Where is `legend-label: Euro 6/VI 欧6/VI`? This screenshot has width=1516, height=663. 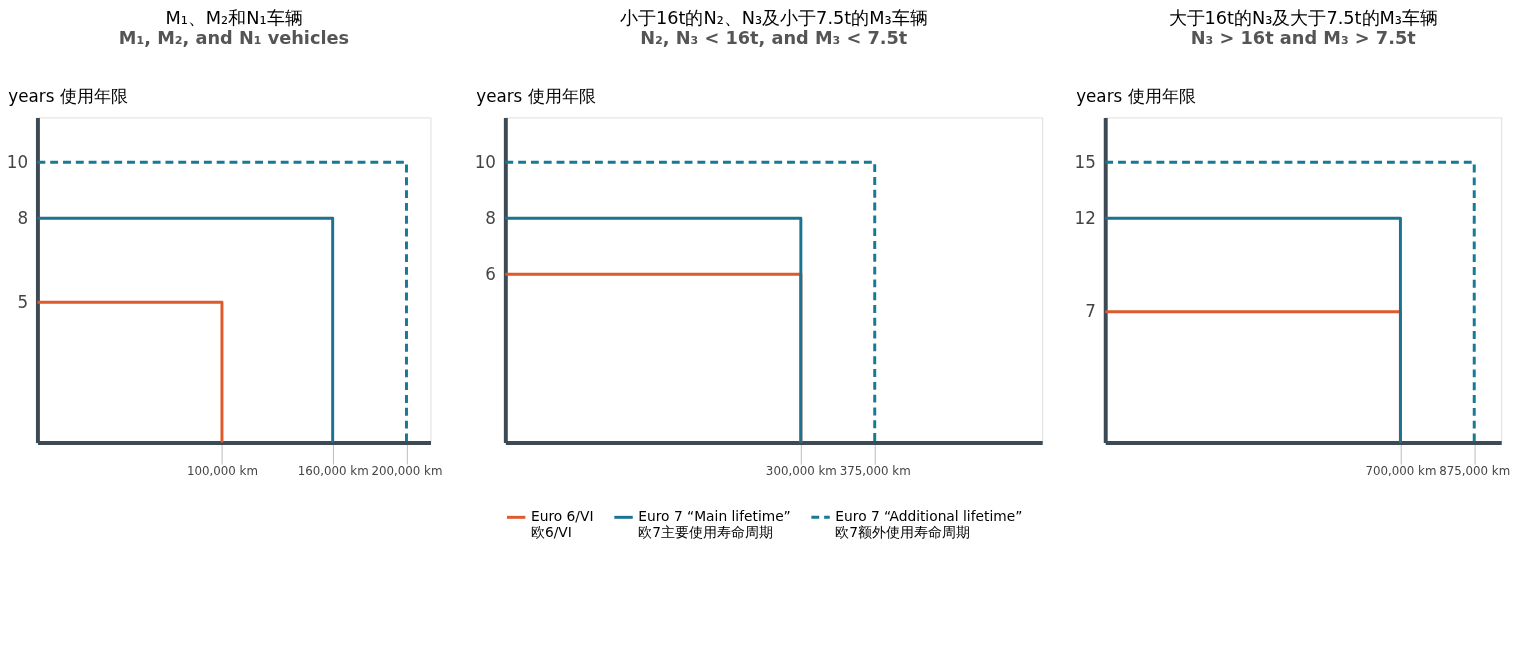 legend-label: Euro 6/VI 欧6/VI is located at coordinates (562, 524).